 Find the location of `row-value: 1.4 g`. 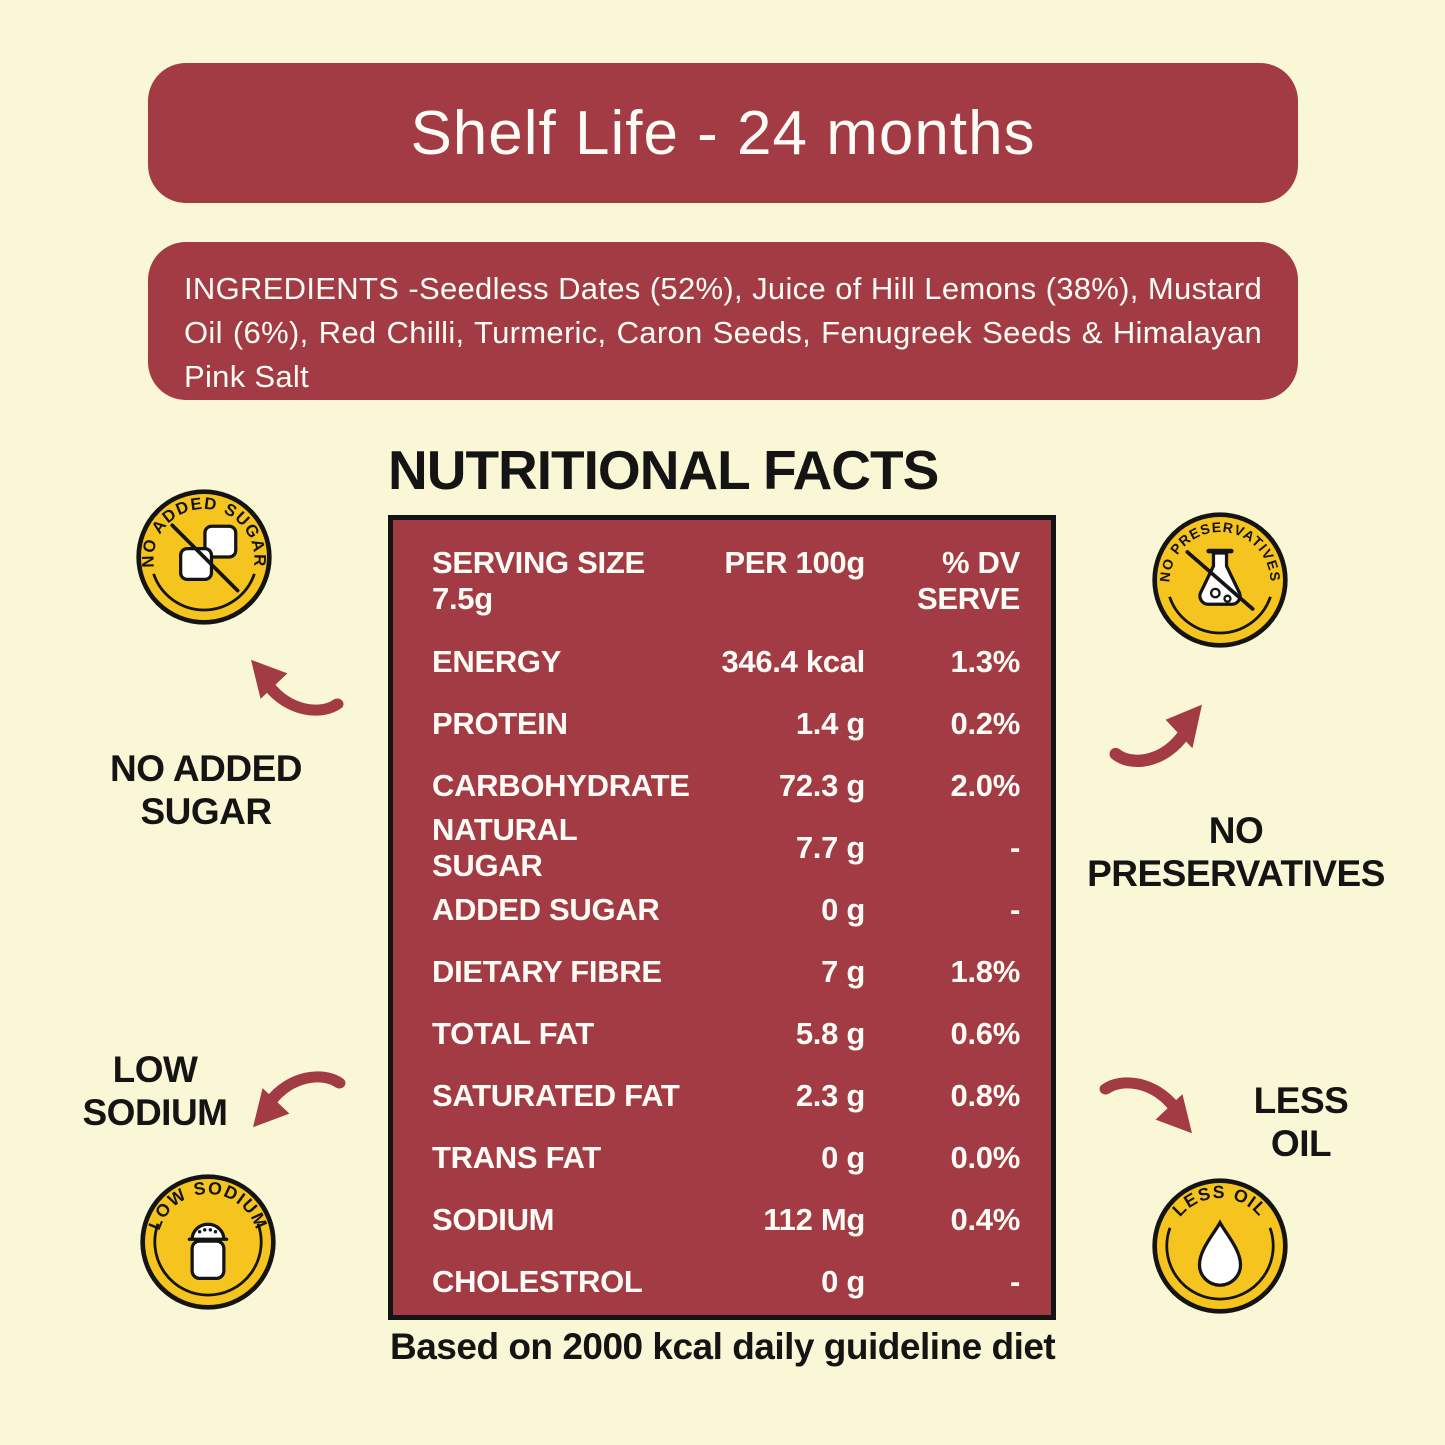

row-value: 1.4 g is located at coordinates (830, 723).